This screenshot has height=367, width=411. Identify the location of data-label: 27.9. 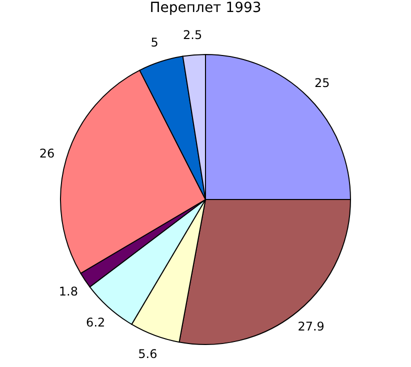
(311, 326).